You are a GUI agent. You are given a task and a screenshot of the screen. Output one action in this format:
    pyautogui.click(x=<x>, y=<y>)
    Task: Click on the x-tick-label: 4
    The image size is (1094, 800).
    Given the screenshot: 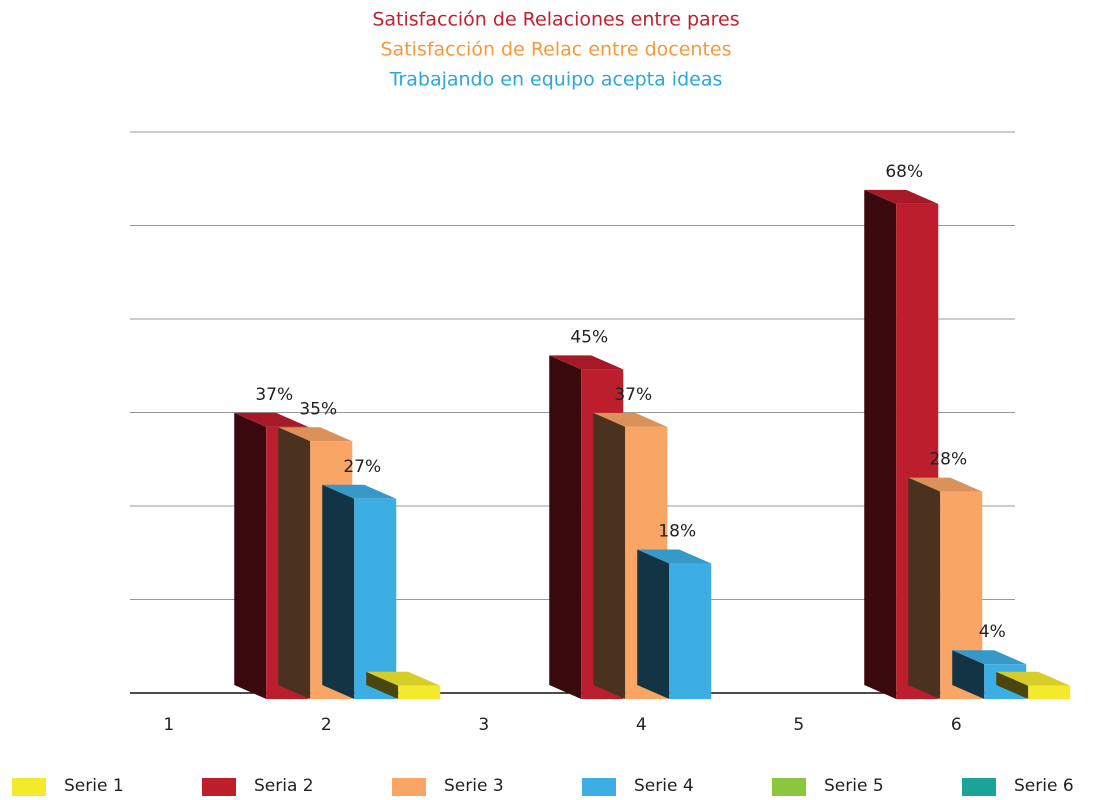 What is the action you would take?
    pyautogui.click(x=641, y=725)
    